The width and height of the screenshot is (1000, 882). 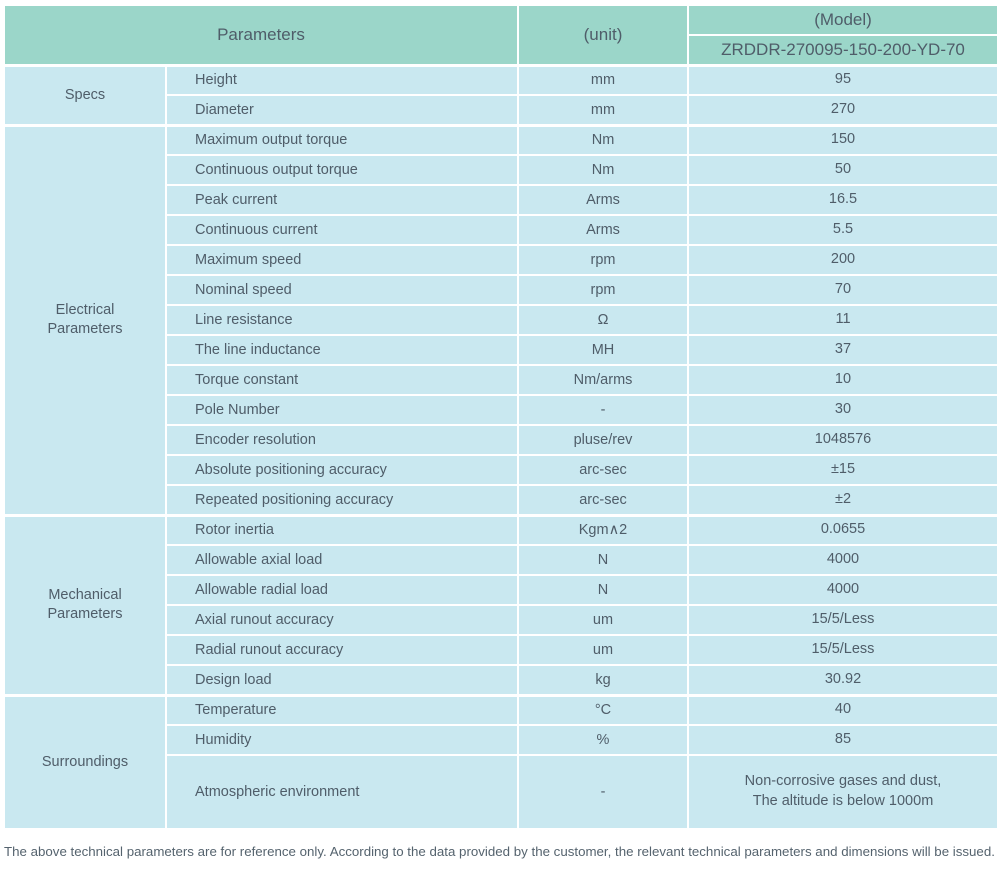 What do you see at coordinates (85, 761) in the screenshot?
I see `section-label-surroundings: Surroundings` at bounding box center [85, 761].